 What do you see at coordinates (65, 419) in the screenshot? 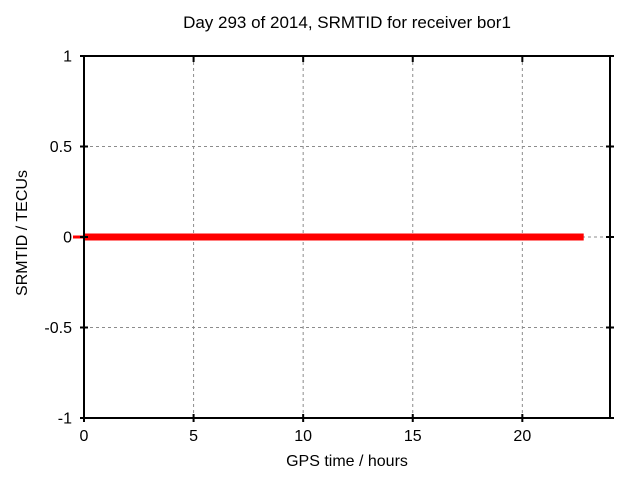
I see `y-tick-label: -1` at bounding box center [65, 419].